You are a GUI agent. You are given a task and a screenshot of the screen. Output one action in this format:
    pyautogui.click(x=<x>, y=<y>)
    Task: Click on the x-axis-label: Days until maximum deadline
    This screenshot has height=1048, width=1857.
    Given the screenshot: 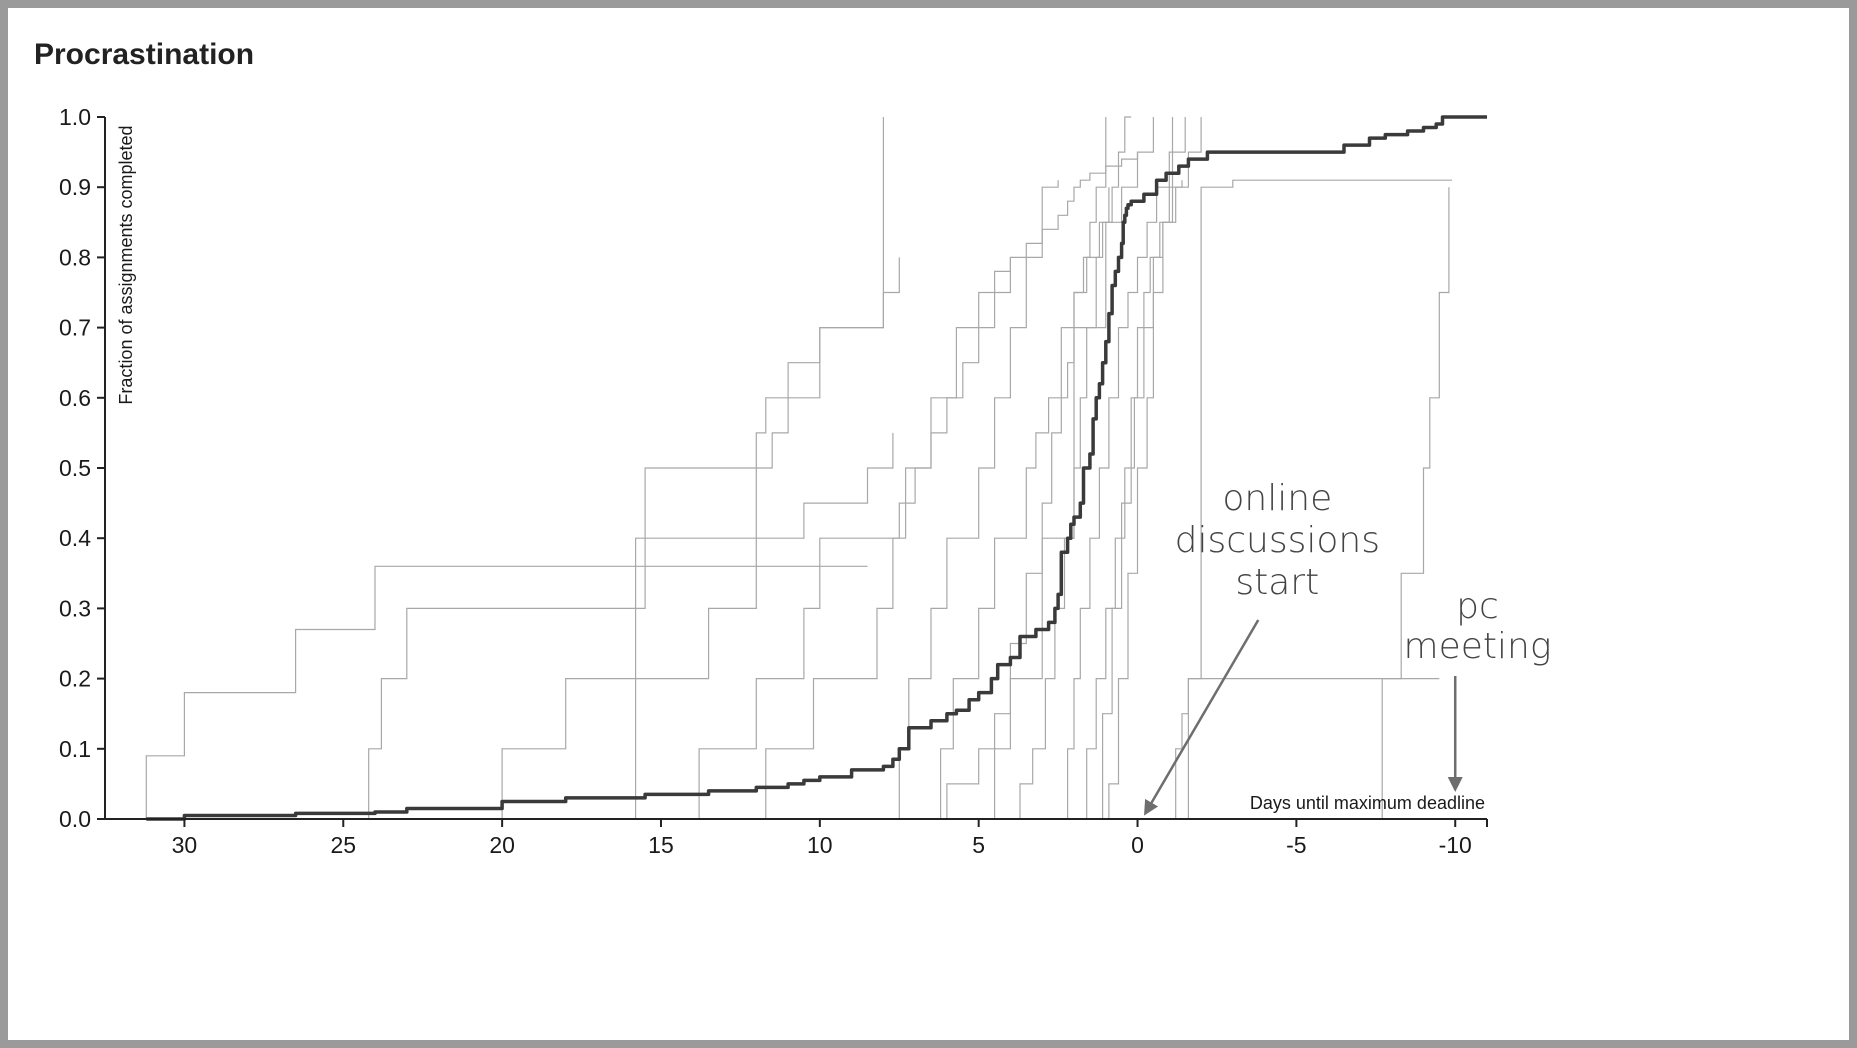 What is the action you would take?
    pyautogui.click(x=1367, y=803)
    